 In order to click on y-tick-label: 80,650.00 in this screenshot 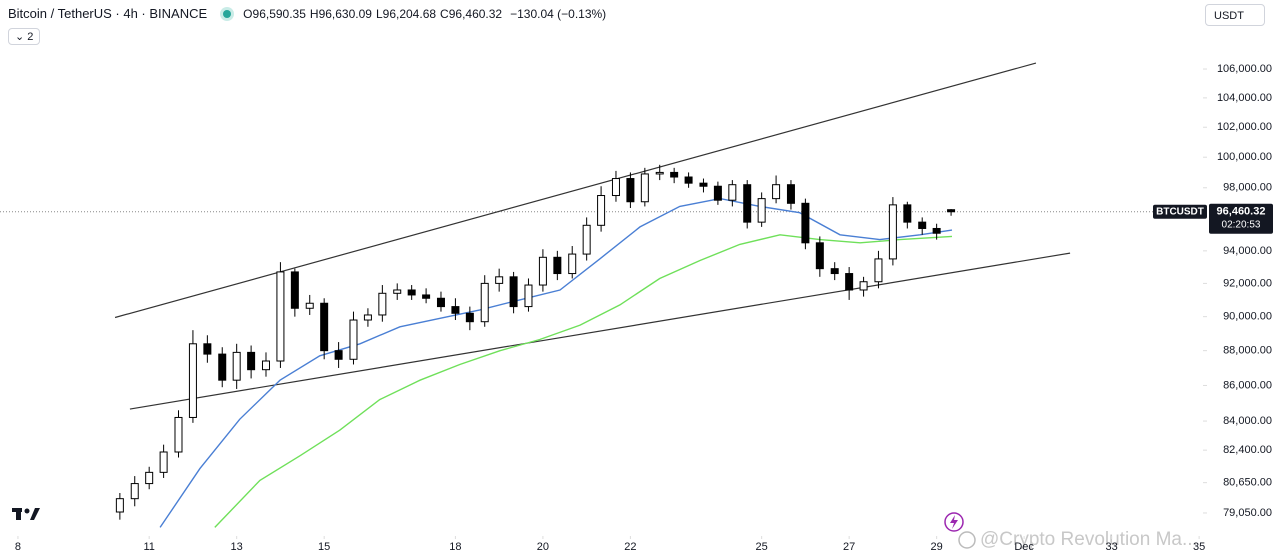, I will do `click(1247, 483)`.